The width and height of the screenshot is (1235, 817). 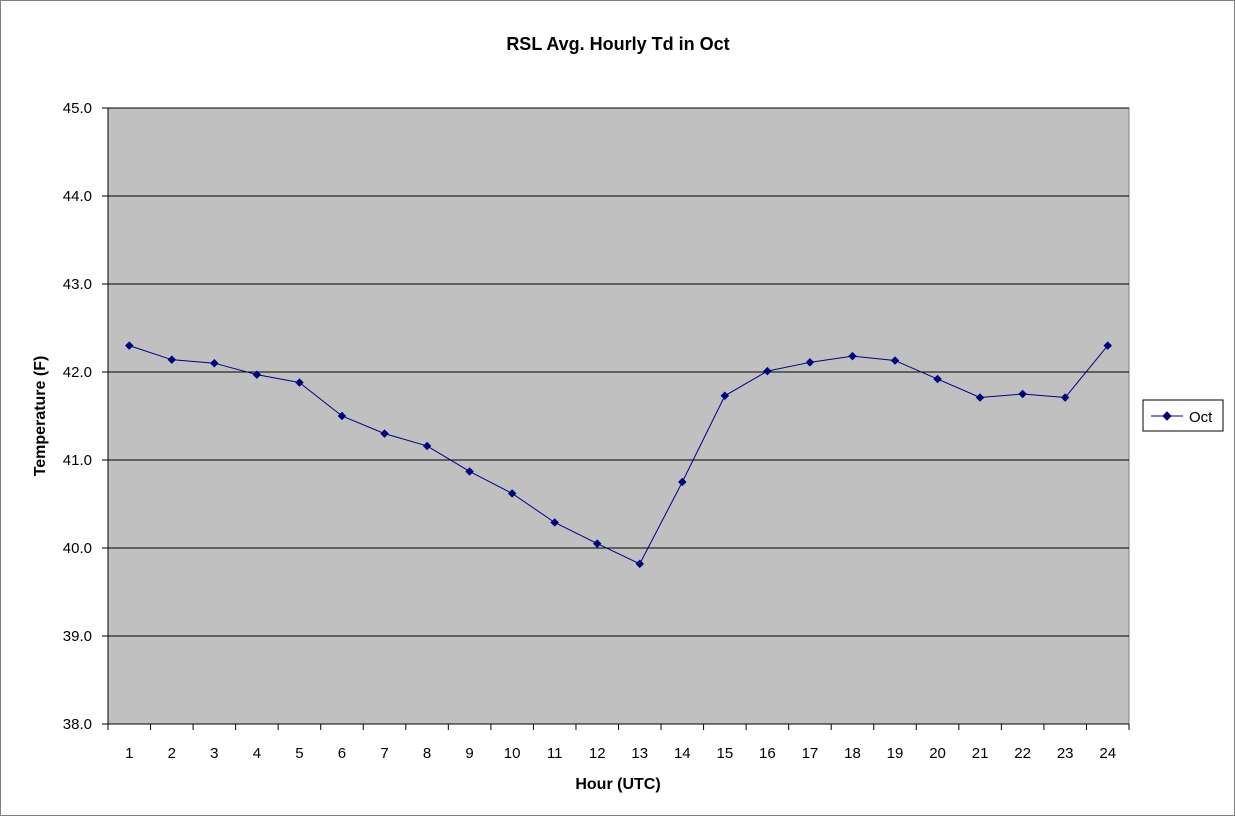 What do you see at coordinates (852, 753) in the screenshot?
I see `x-tick-label-18: 18` at bounding box center [852, 753].